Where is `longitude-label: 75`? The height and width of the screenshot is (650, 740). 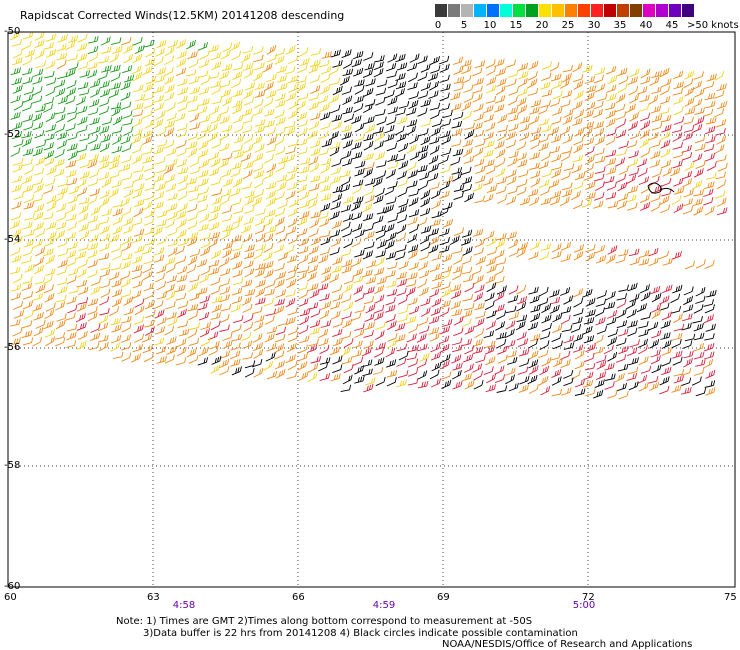
longitude-label: 75 is located at coordinates (730, 597).